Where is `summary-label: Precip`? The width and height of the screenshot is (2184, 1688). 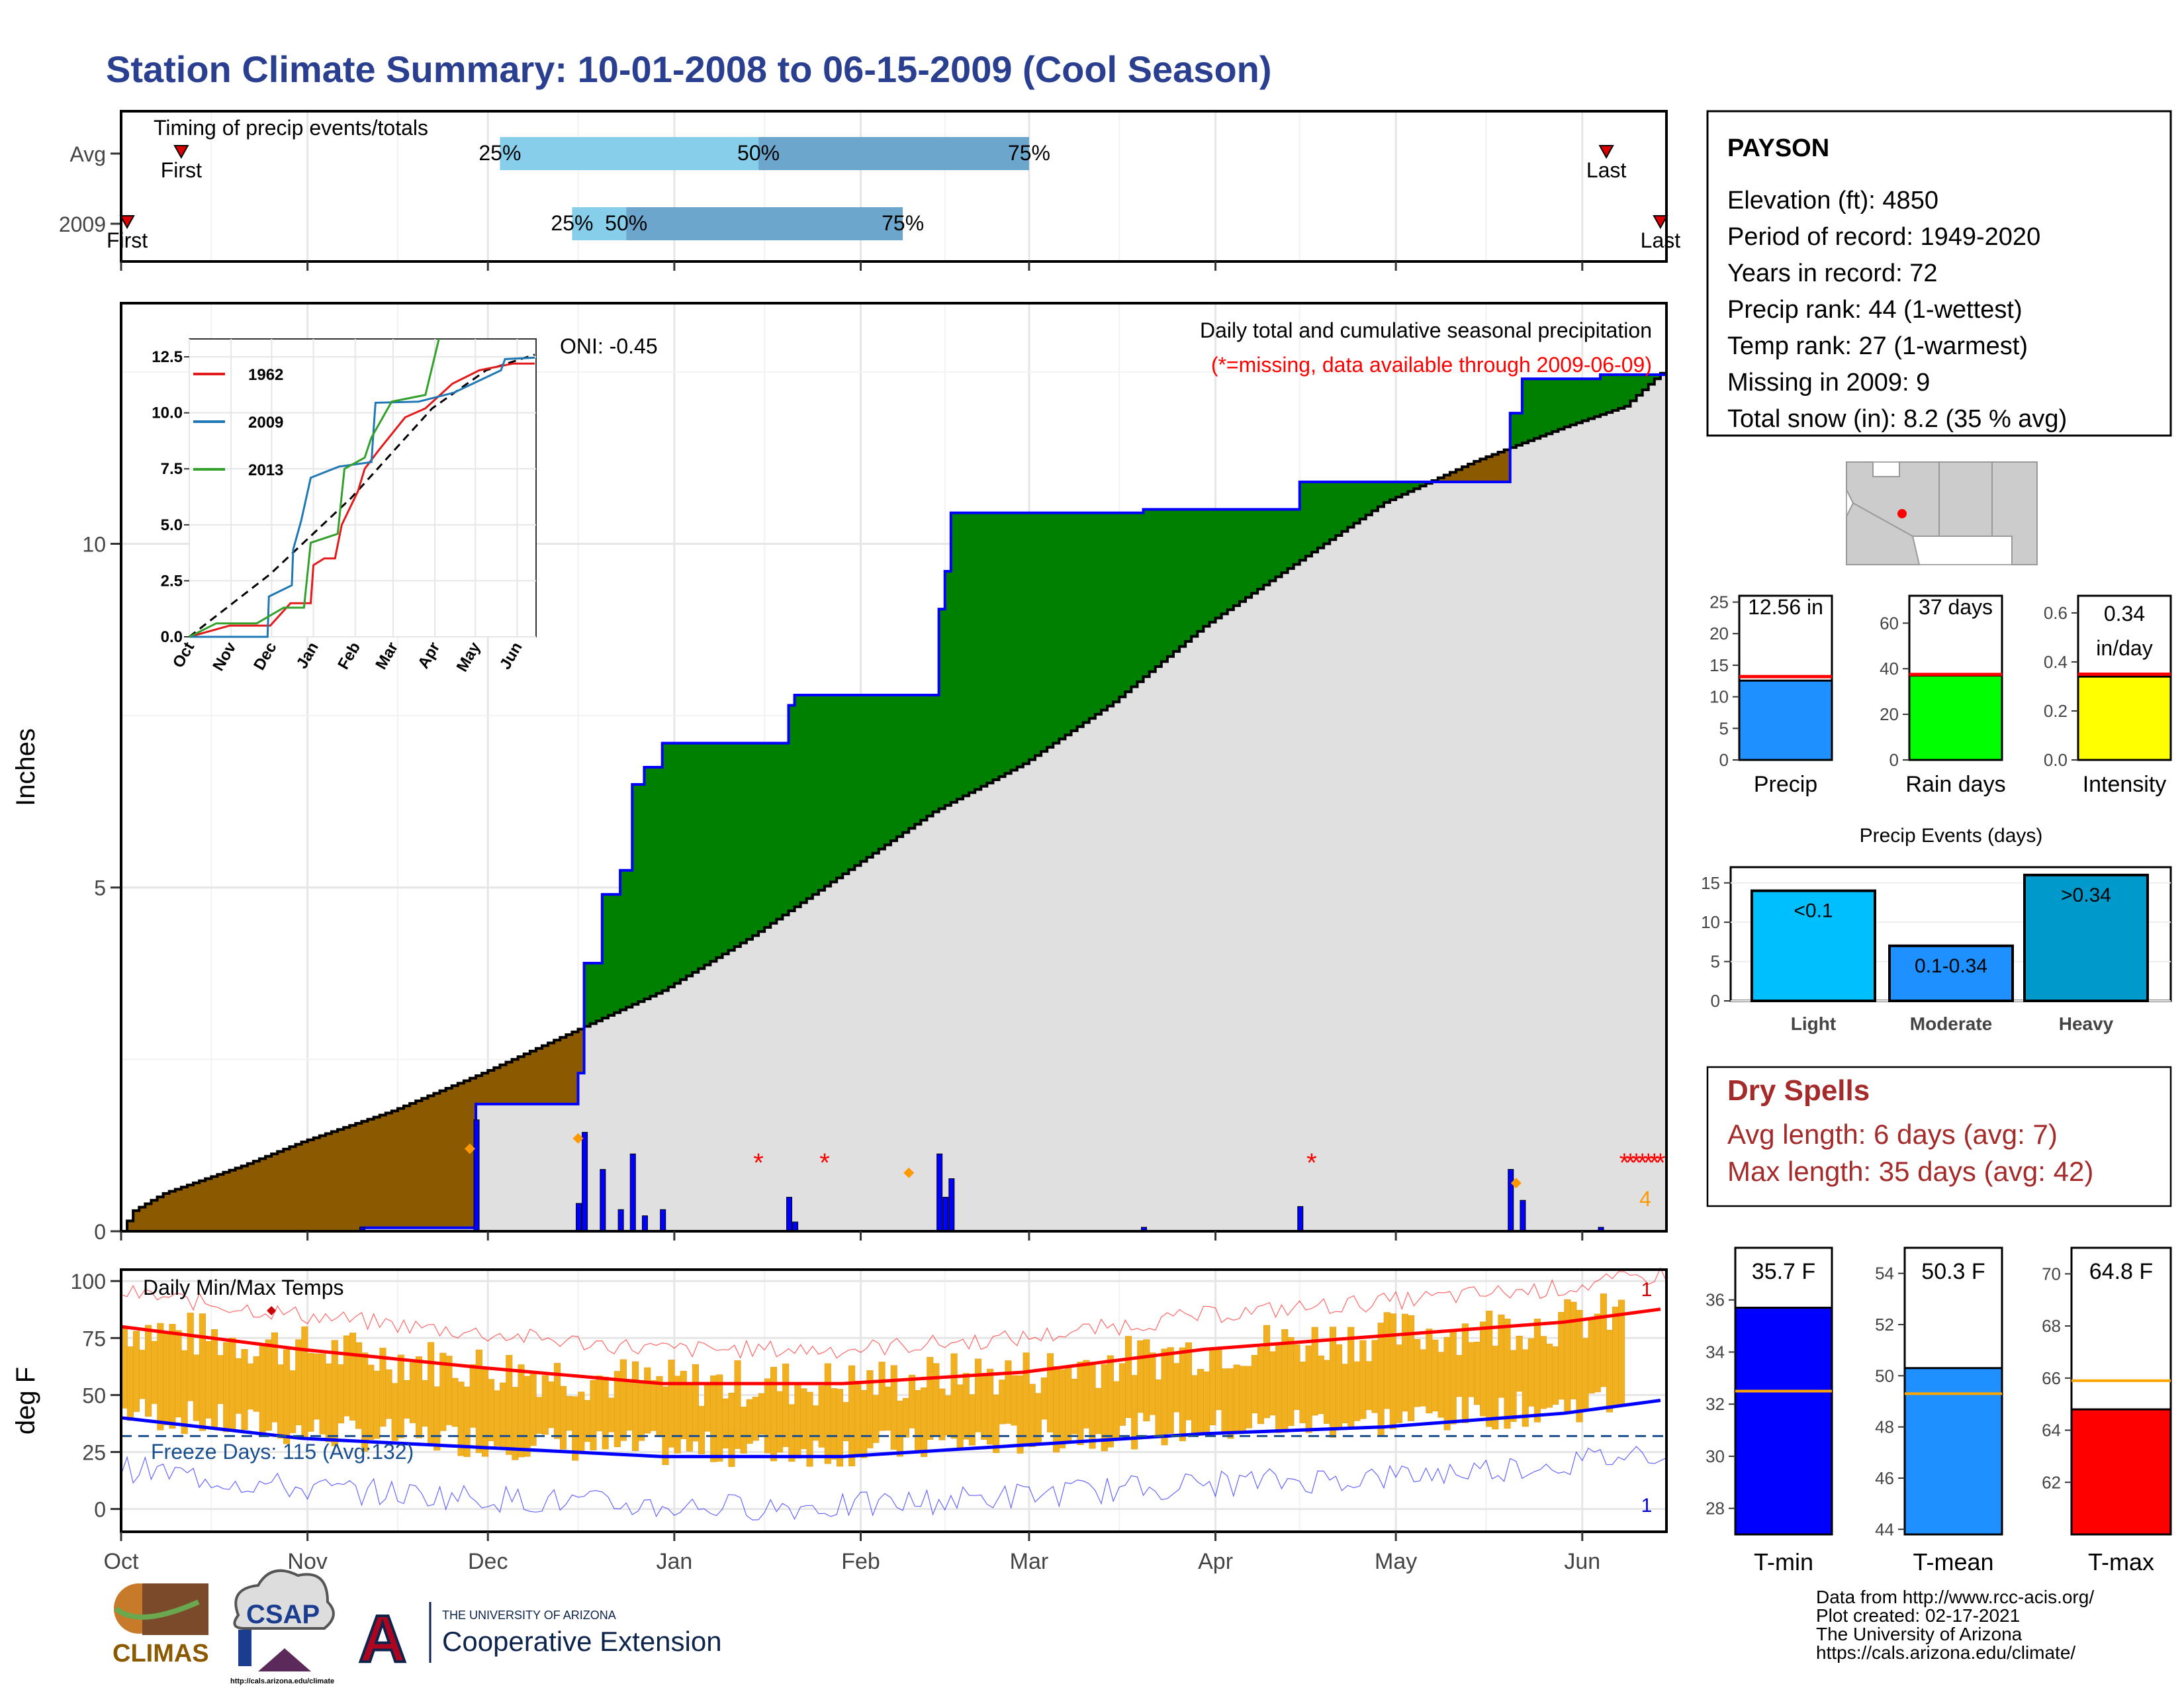
summary-label: Precip is located at coordinates (1786, 784).